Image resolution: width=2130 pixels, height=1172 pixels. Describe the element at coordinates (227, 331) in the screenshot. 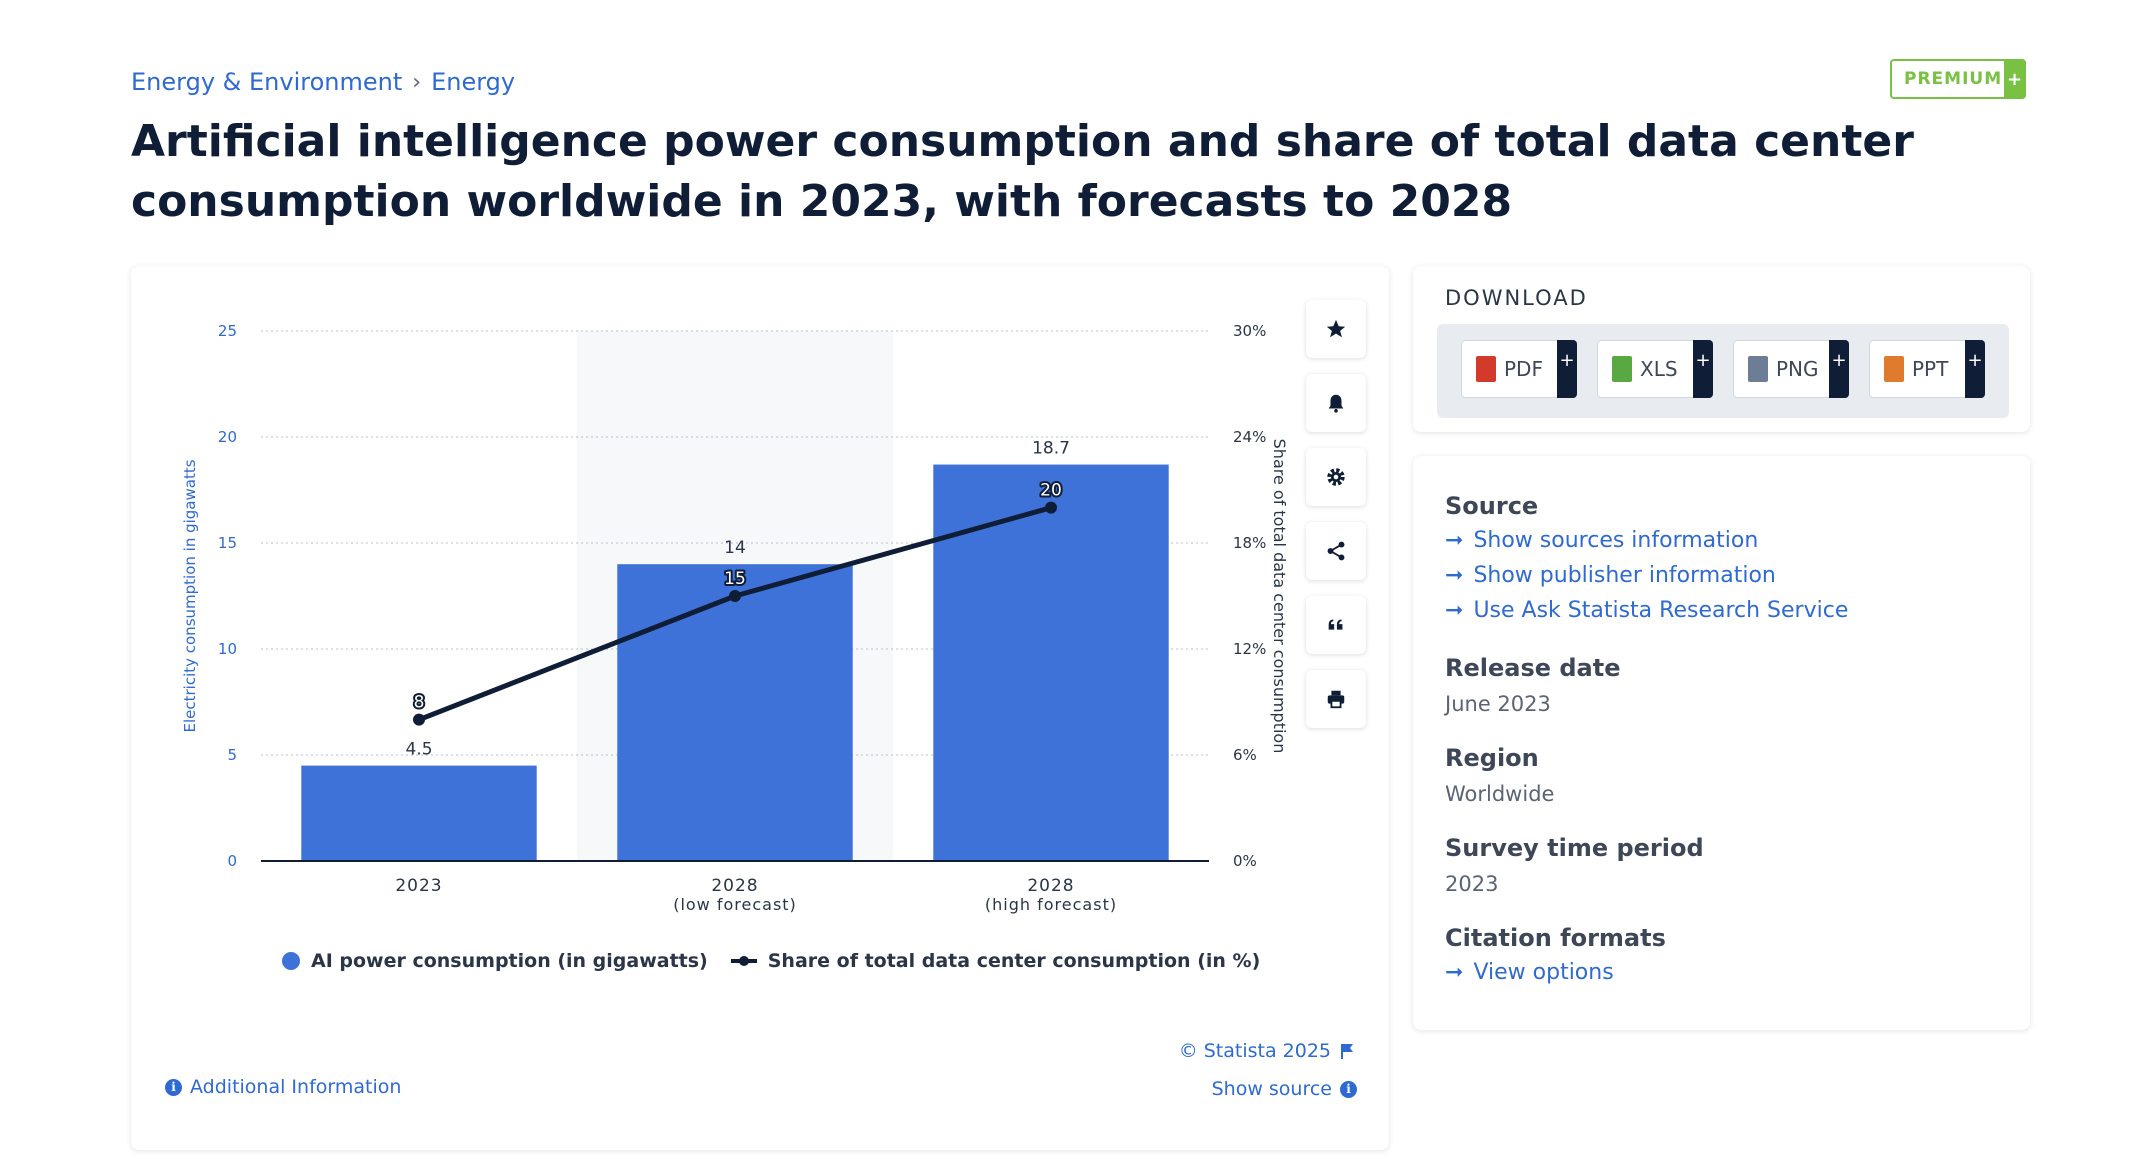

I see `y-tick-label: 25` at that location.